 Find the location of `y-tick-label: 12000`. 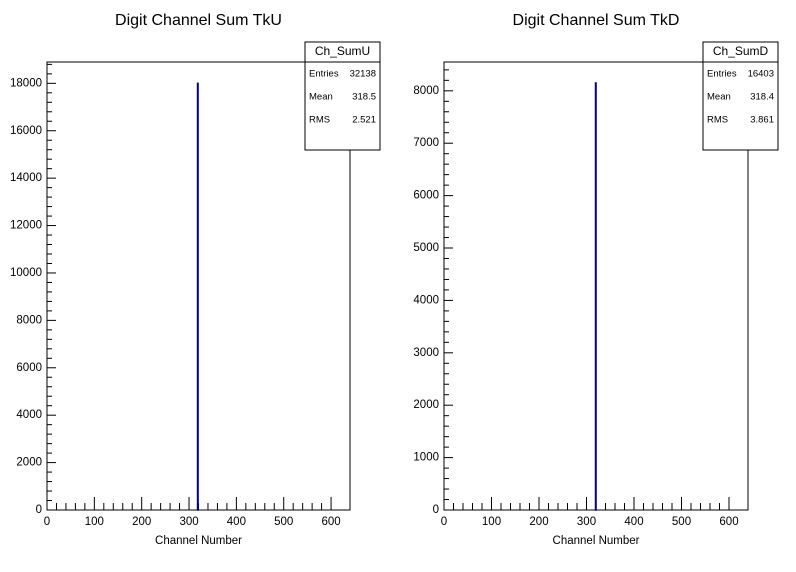

y-tick-label: 12000 is located at coordinates (26, 226).